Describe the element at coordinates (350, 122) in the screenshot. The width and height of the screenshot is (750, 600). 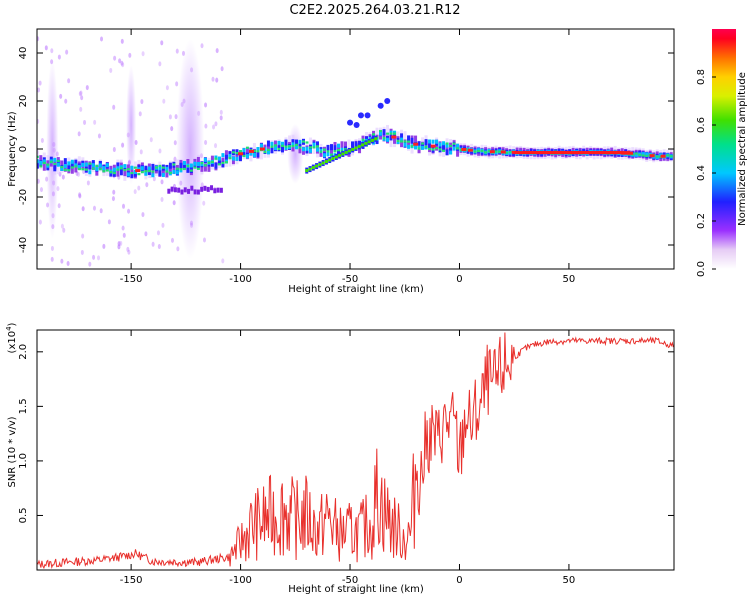
I see `spectral-blob` at that location.